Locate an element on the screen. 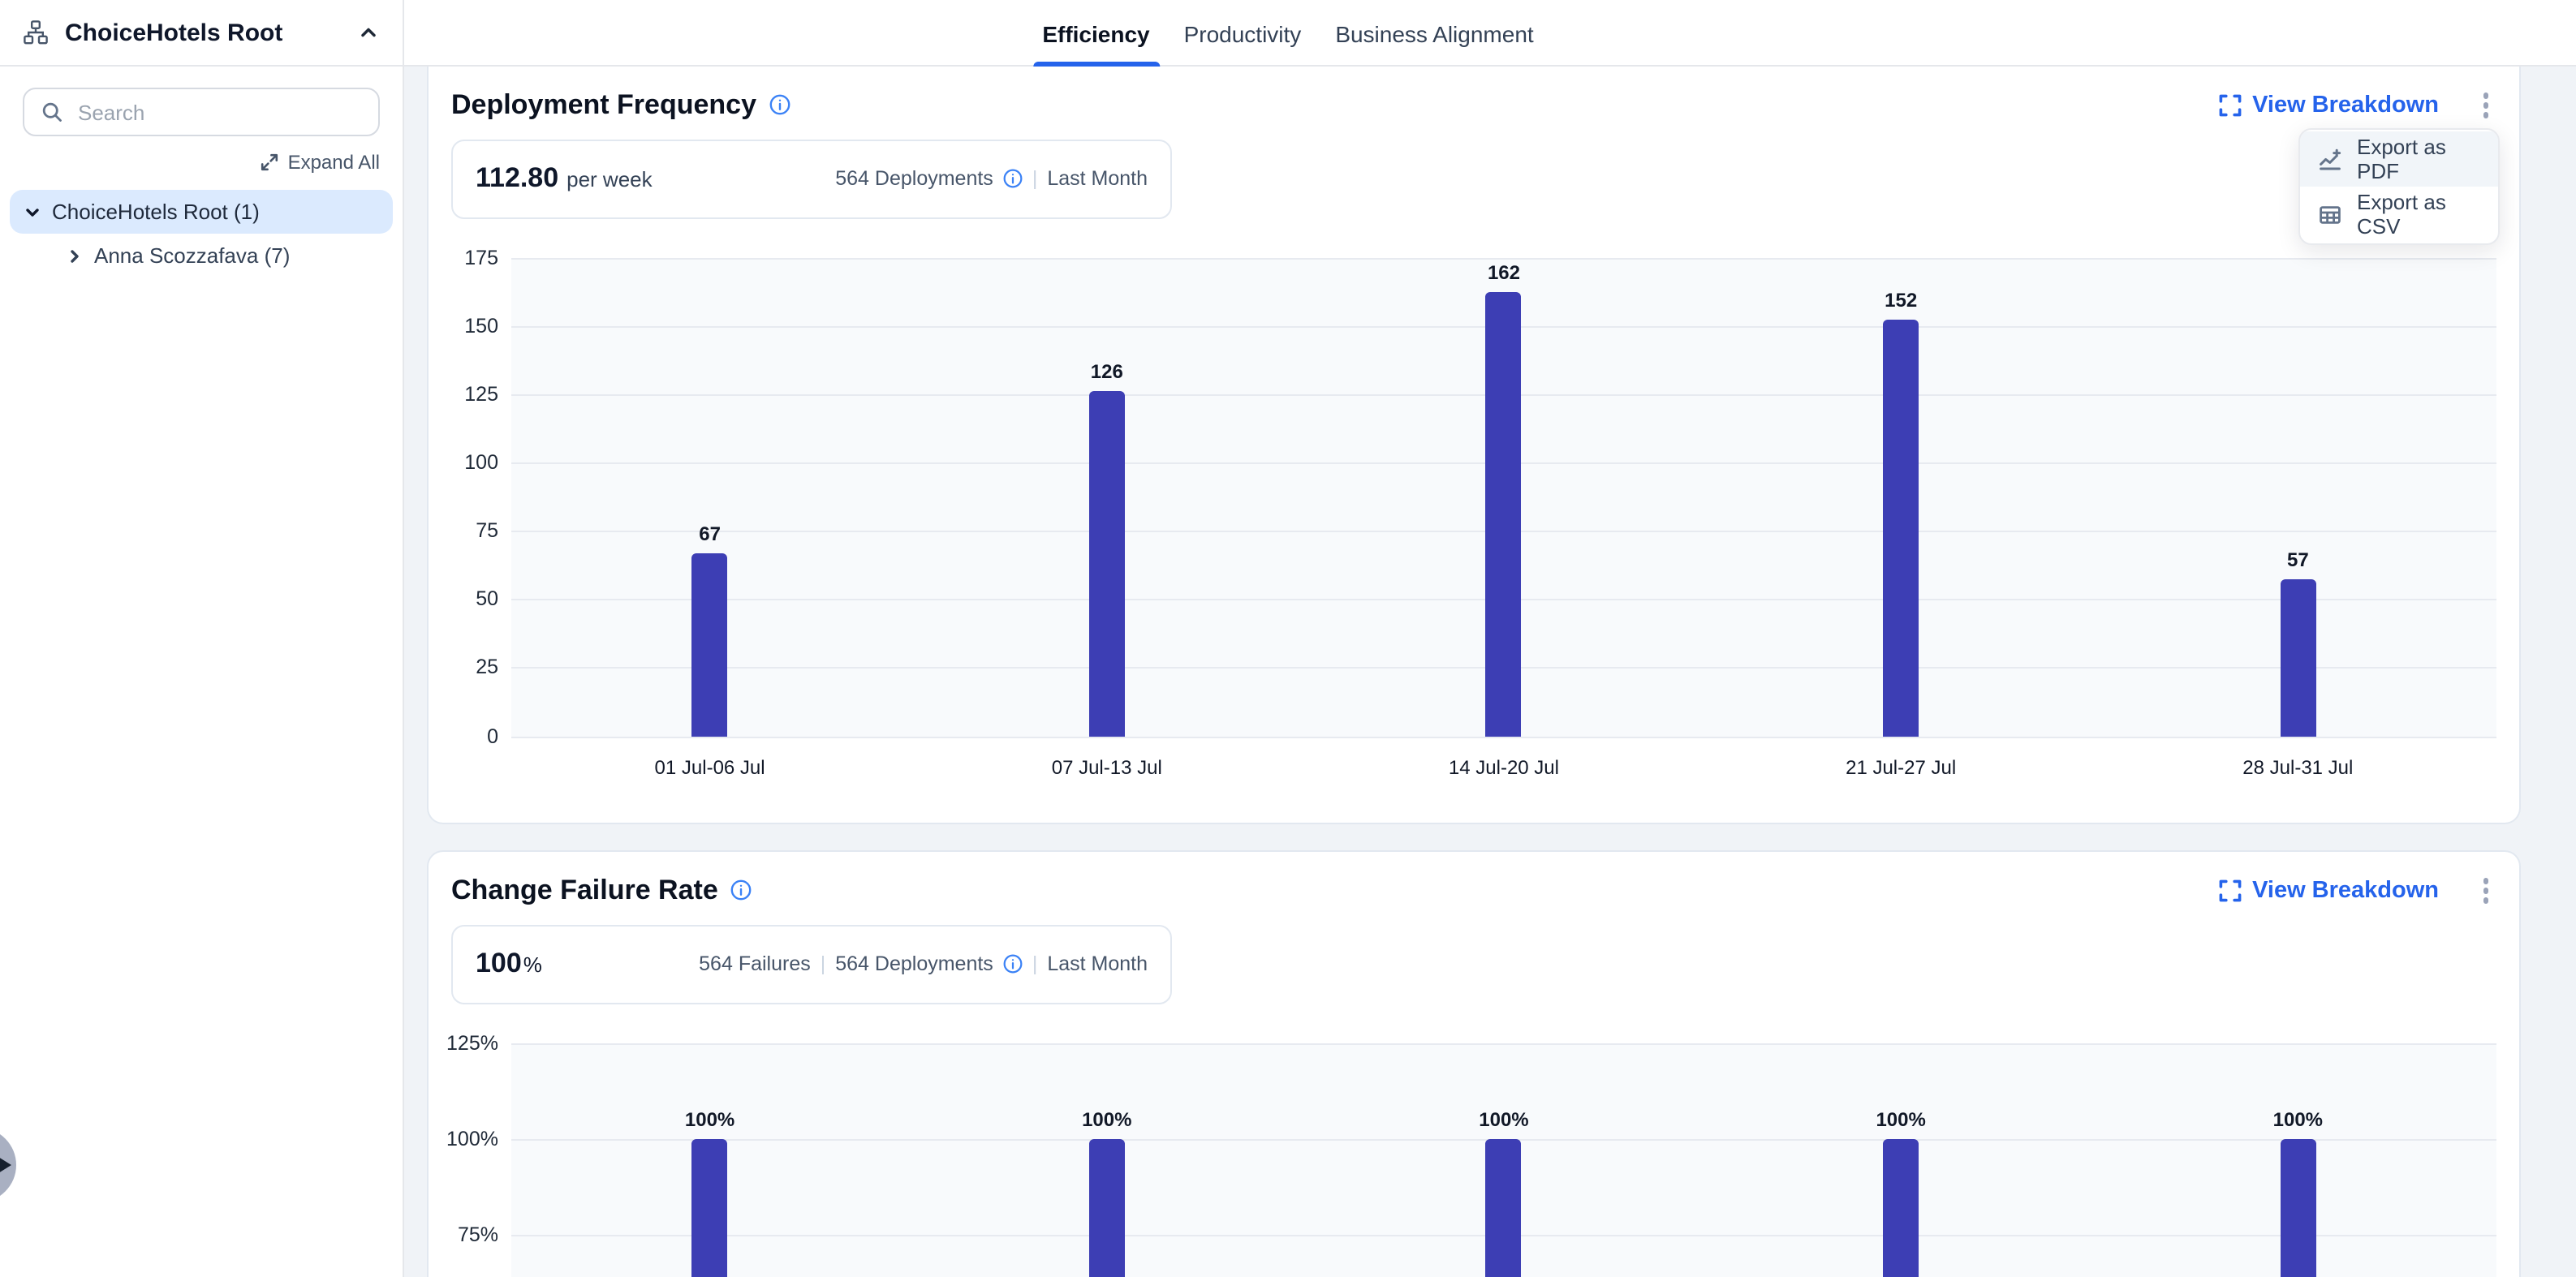 The width and height of the screenshot is (2576, 1277). expand-all-button: Expand All is located at coordinates (190, 162).